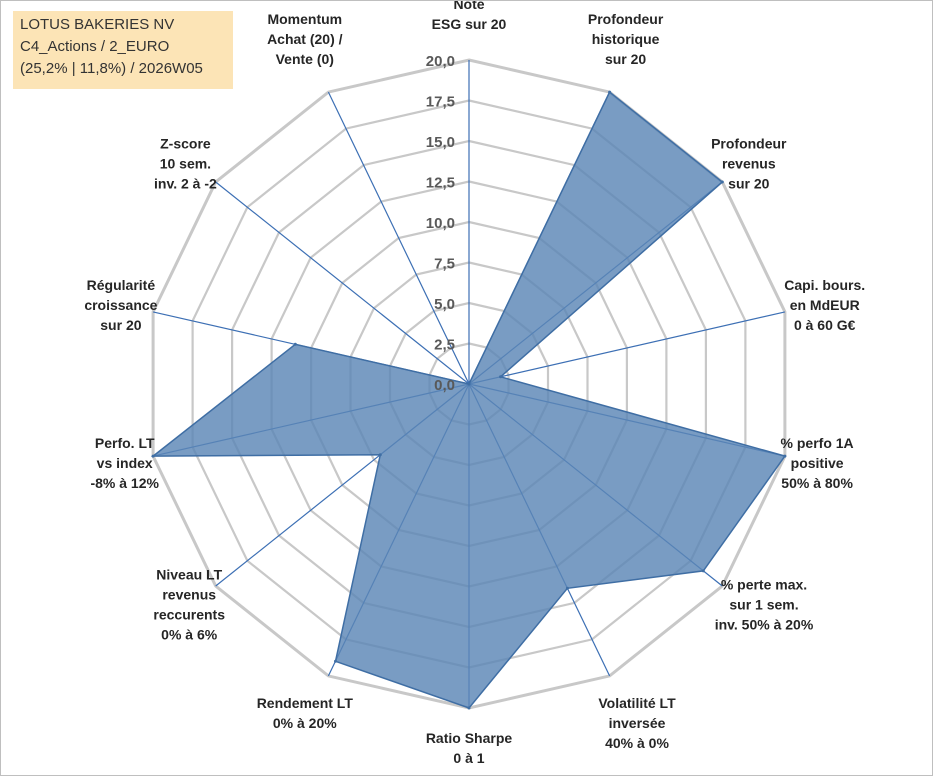  What do you see at coordinates (444, 345) in the screenshot?
I see `tick-label: 2,5` at bounding box center [444, 345].